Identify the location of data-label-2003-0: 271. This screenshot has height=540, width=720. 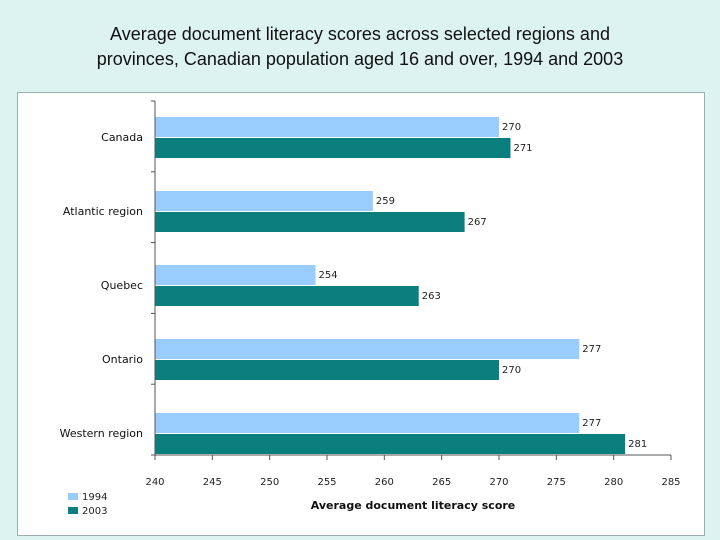
(522, 148).